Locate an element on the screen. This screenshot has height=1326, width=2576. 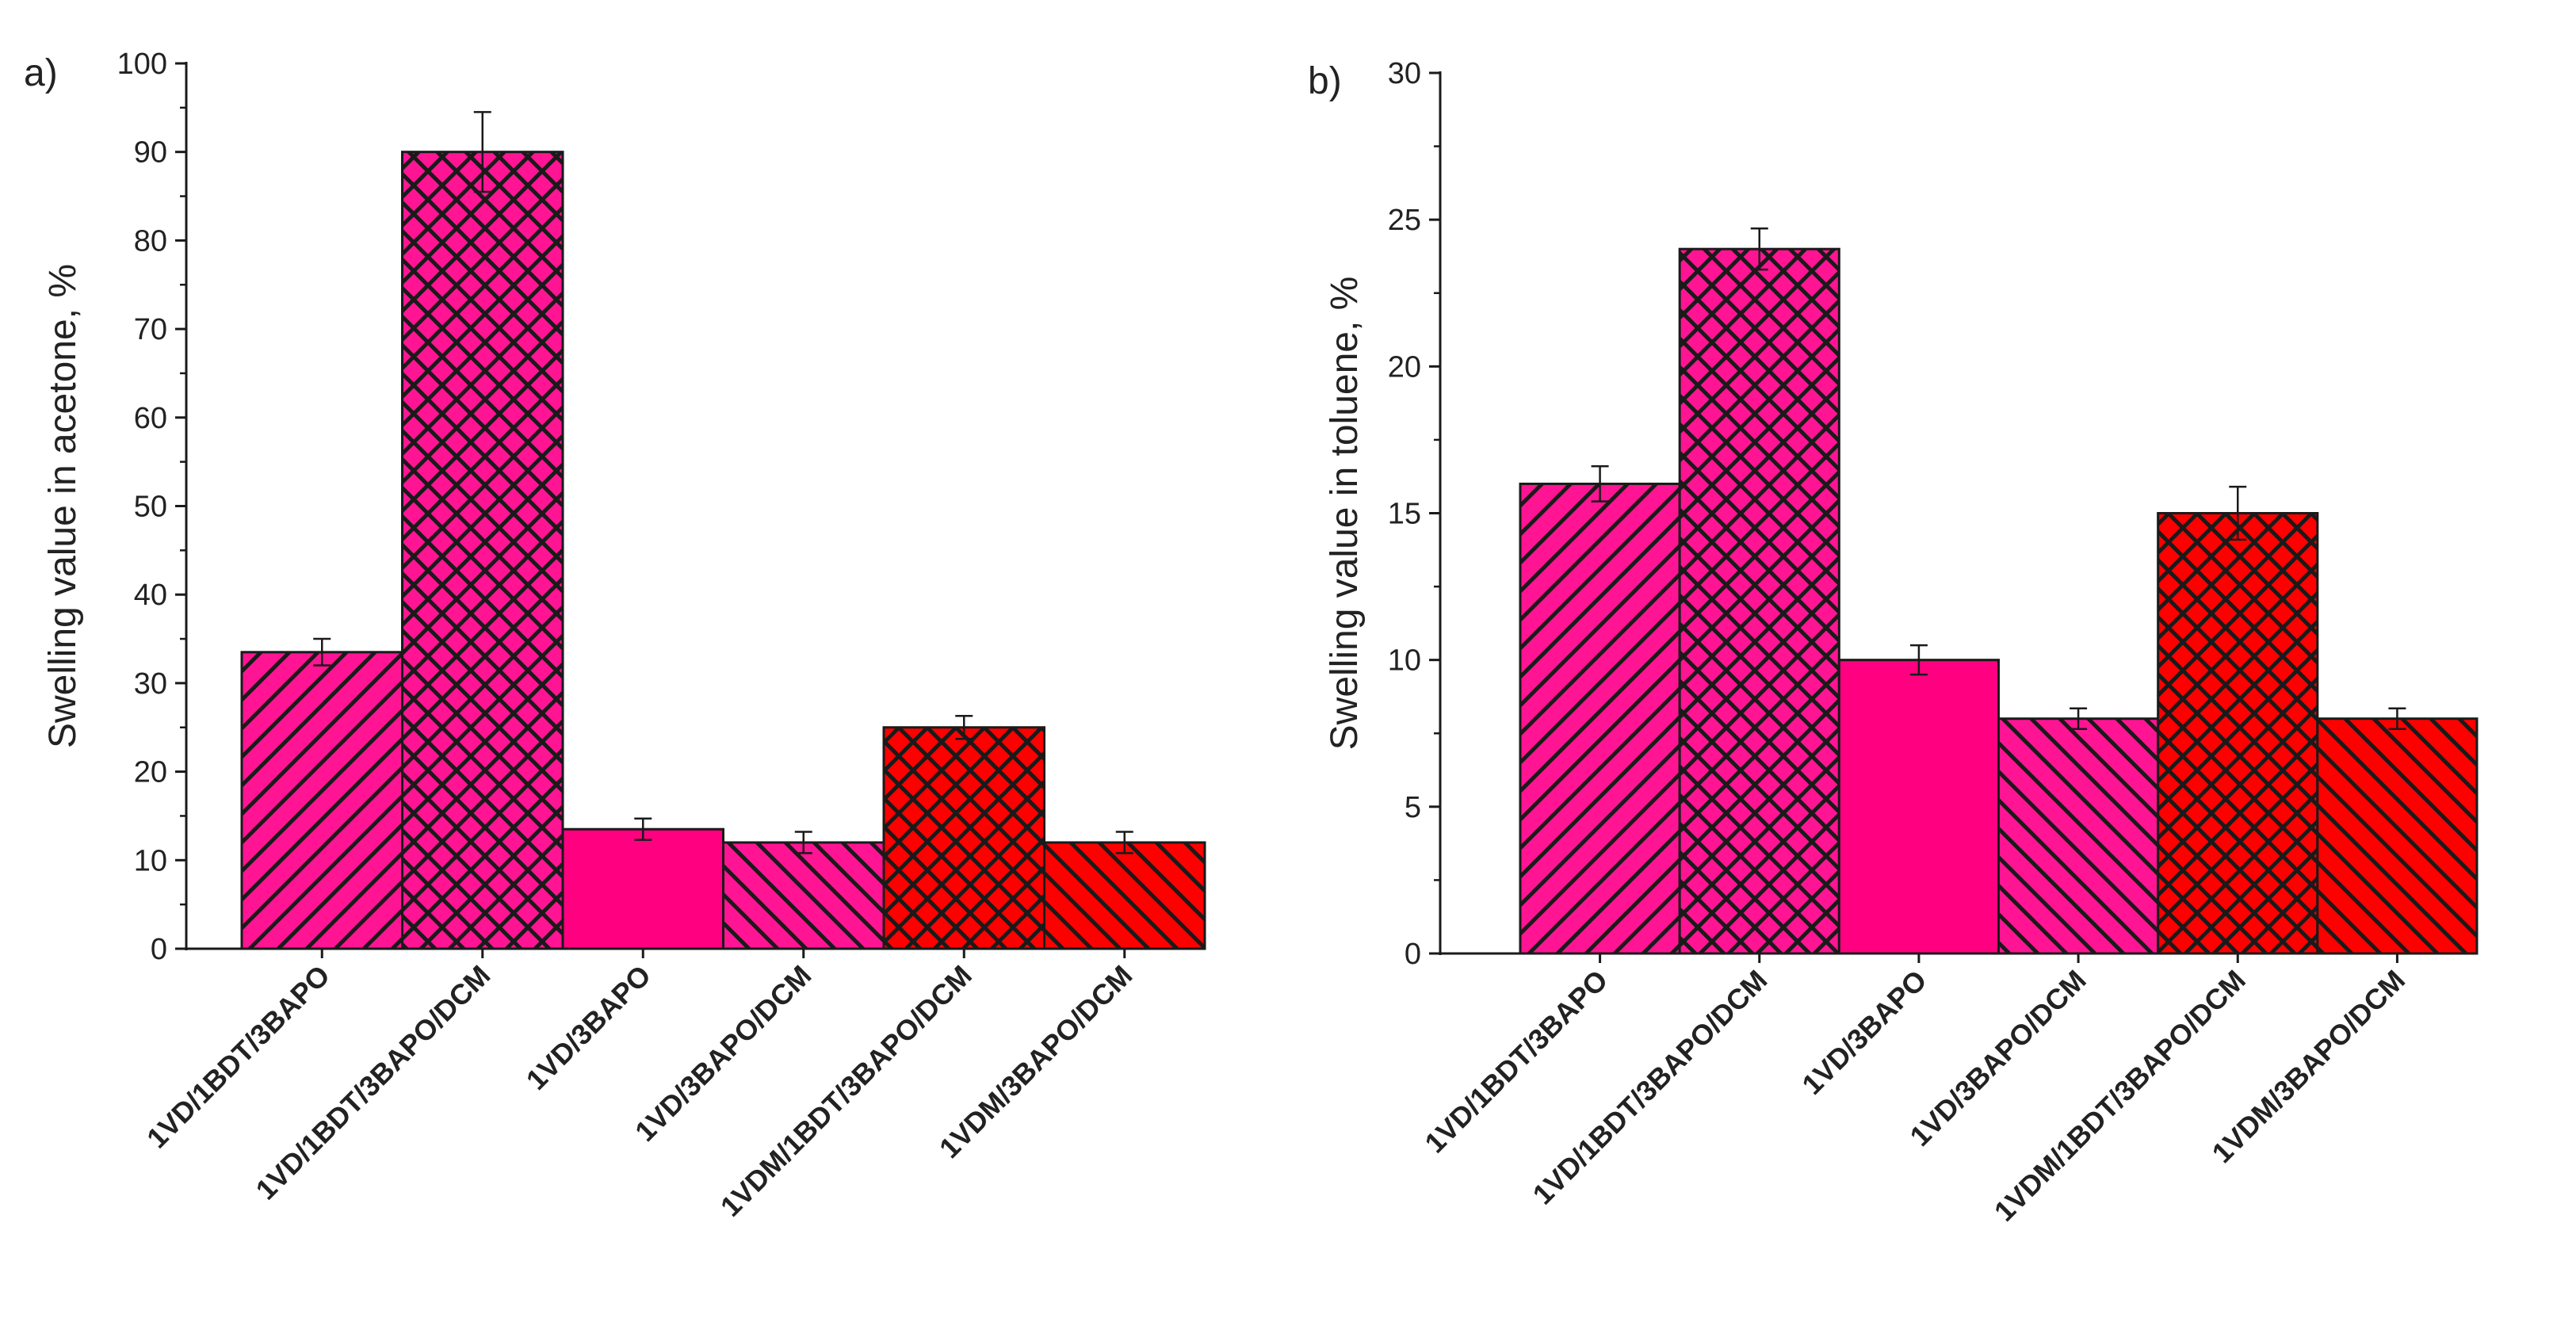
y-tick-label: 25 is located at coordinates (1404, 221).